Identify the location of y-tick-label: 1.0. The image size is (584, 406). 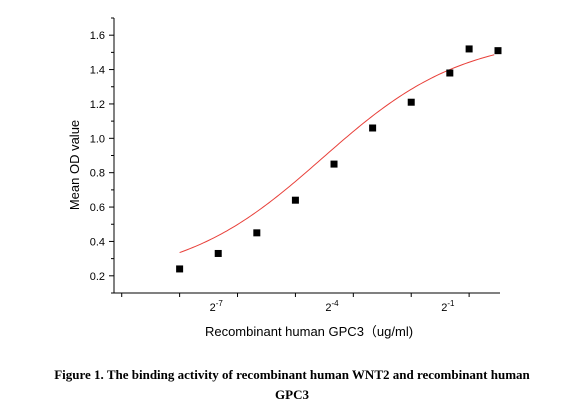
(97, 139).